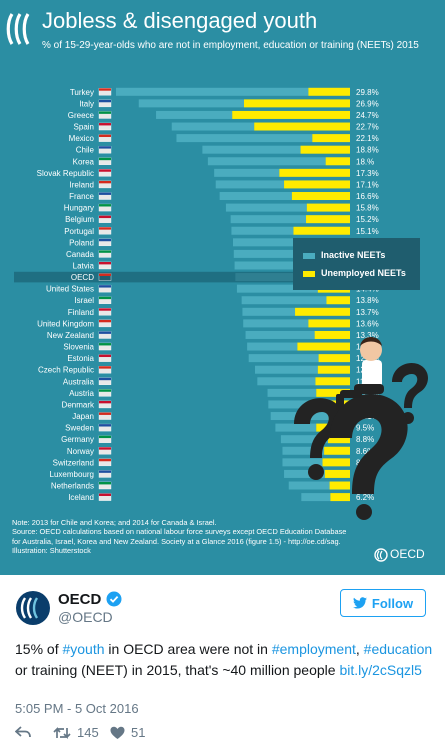  I want to click on value-label: 29.8%, so click(367, 92).